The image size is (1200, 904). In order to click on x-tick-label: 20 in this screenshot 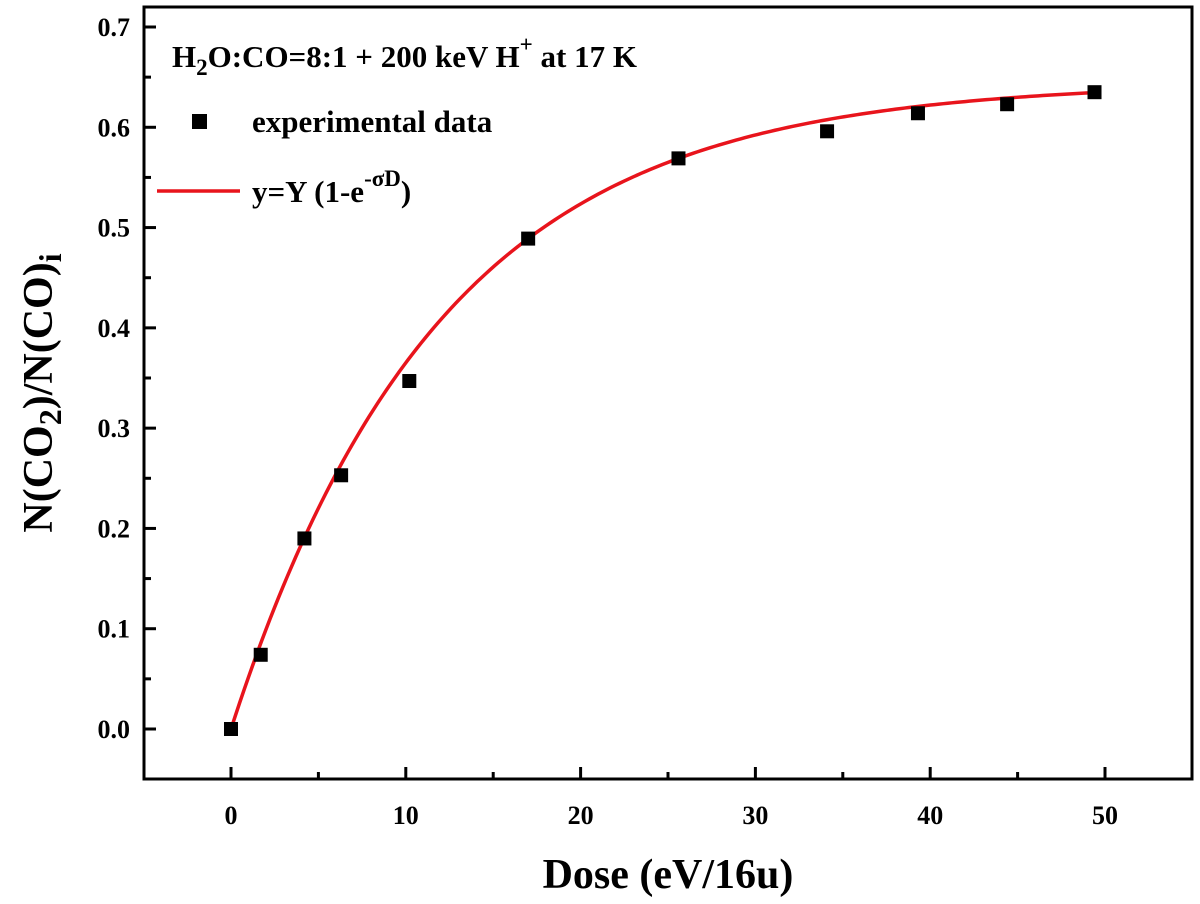, I will do `click(581, 815)`.